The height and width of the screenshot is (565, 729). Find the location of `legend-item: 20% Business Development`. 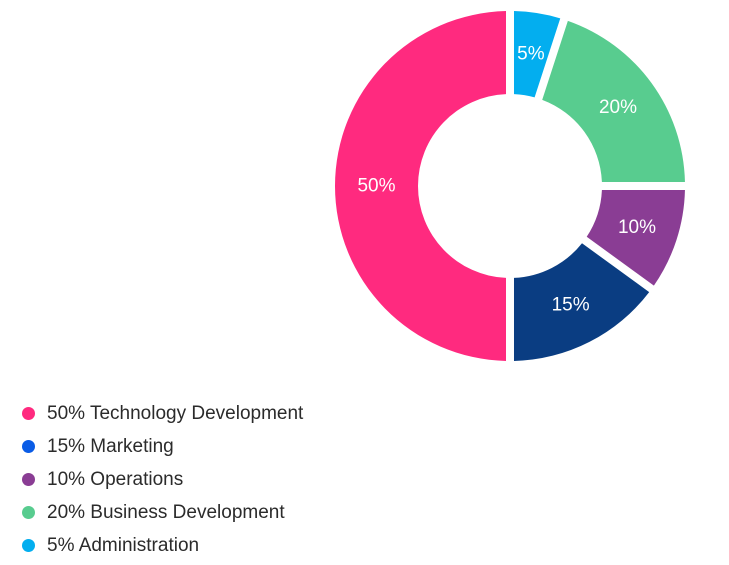

legend-item: 20% Business Development is located at coordinates (162, 512).